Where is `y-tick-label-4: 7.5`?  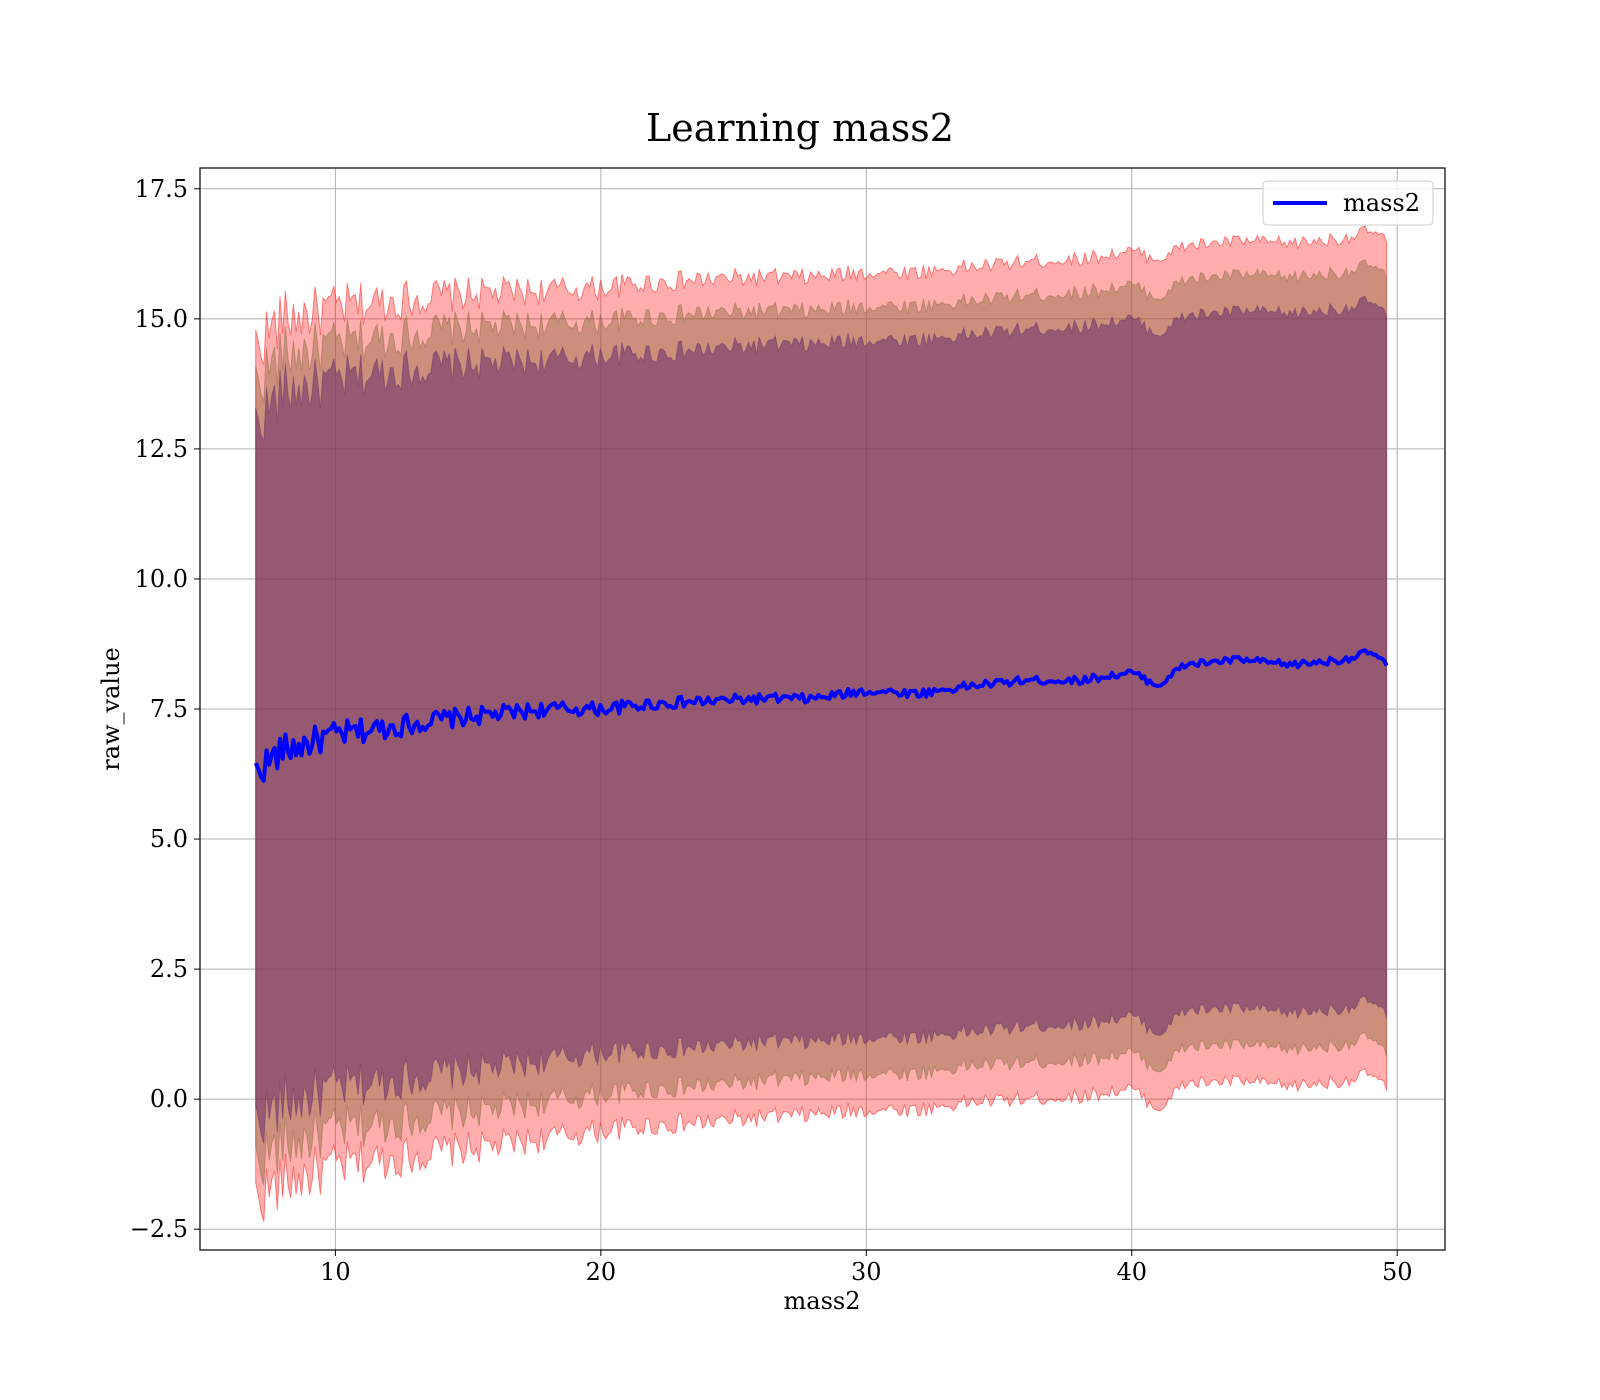
y-tick-label-4: 7.5 is located at coordinates (169, 709).